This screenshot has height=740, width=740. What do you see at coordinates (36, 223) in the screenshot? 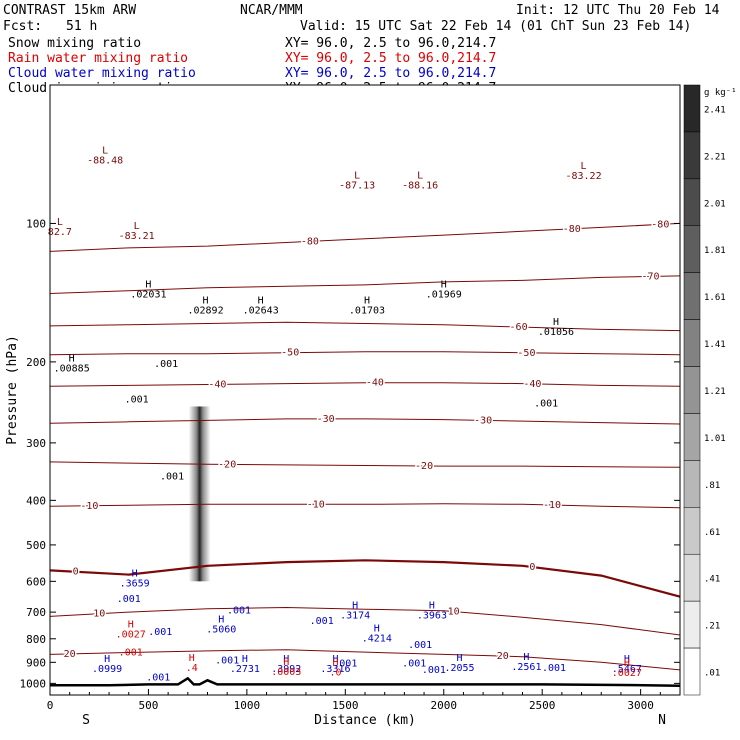
I see `y-tick-label: 100` at bounding box center [36, 223].